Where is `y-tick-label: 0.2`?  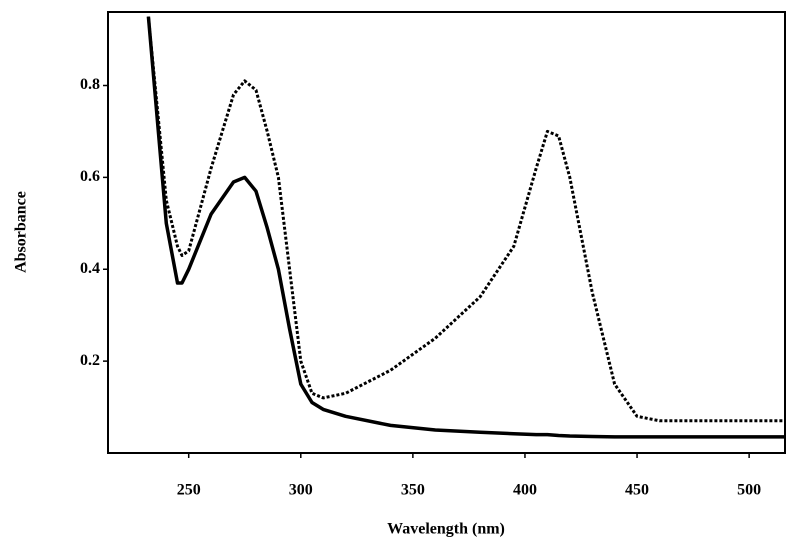
y-tick-label: 0.2 is located at coordinates (90, 360).